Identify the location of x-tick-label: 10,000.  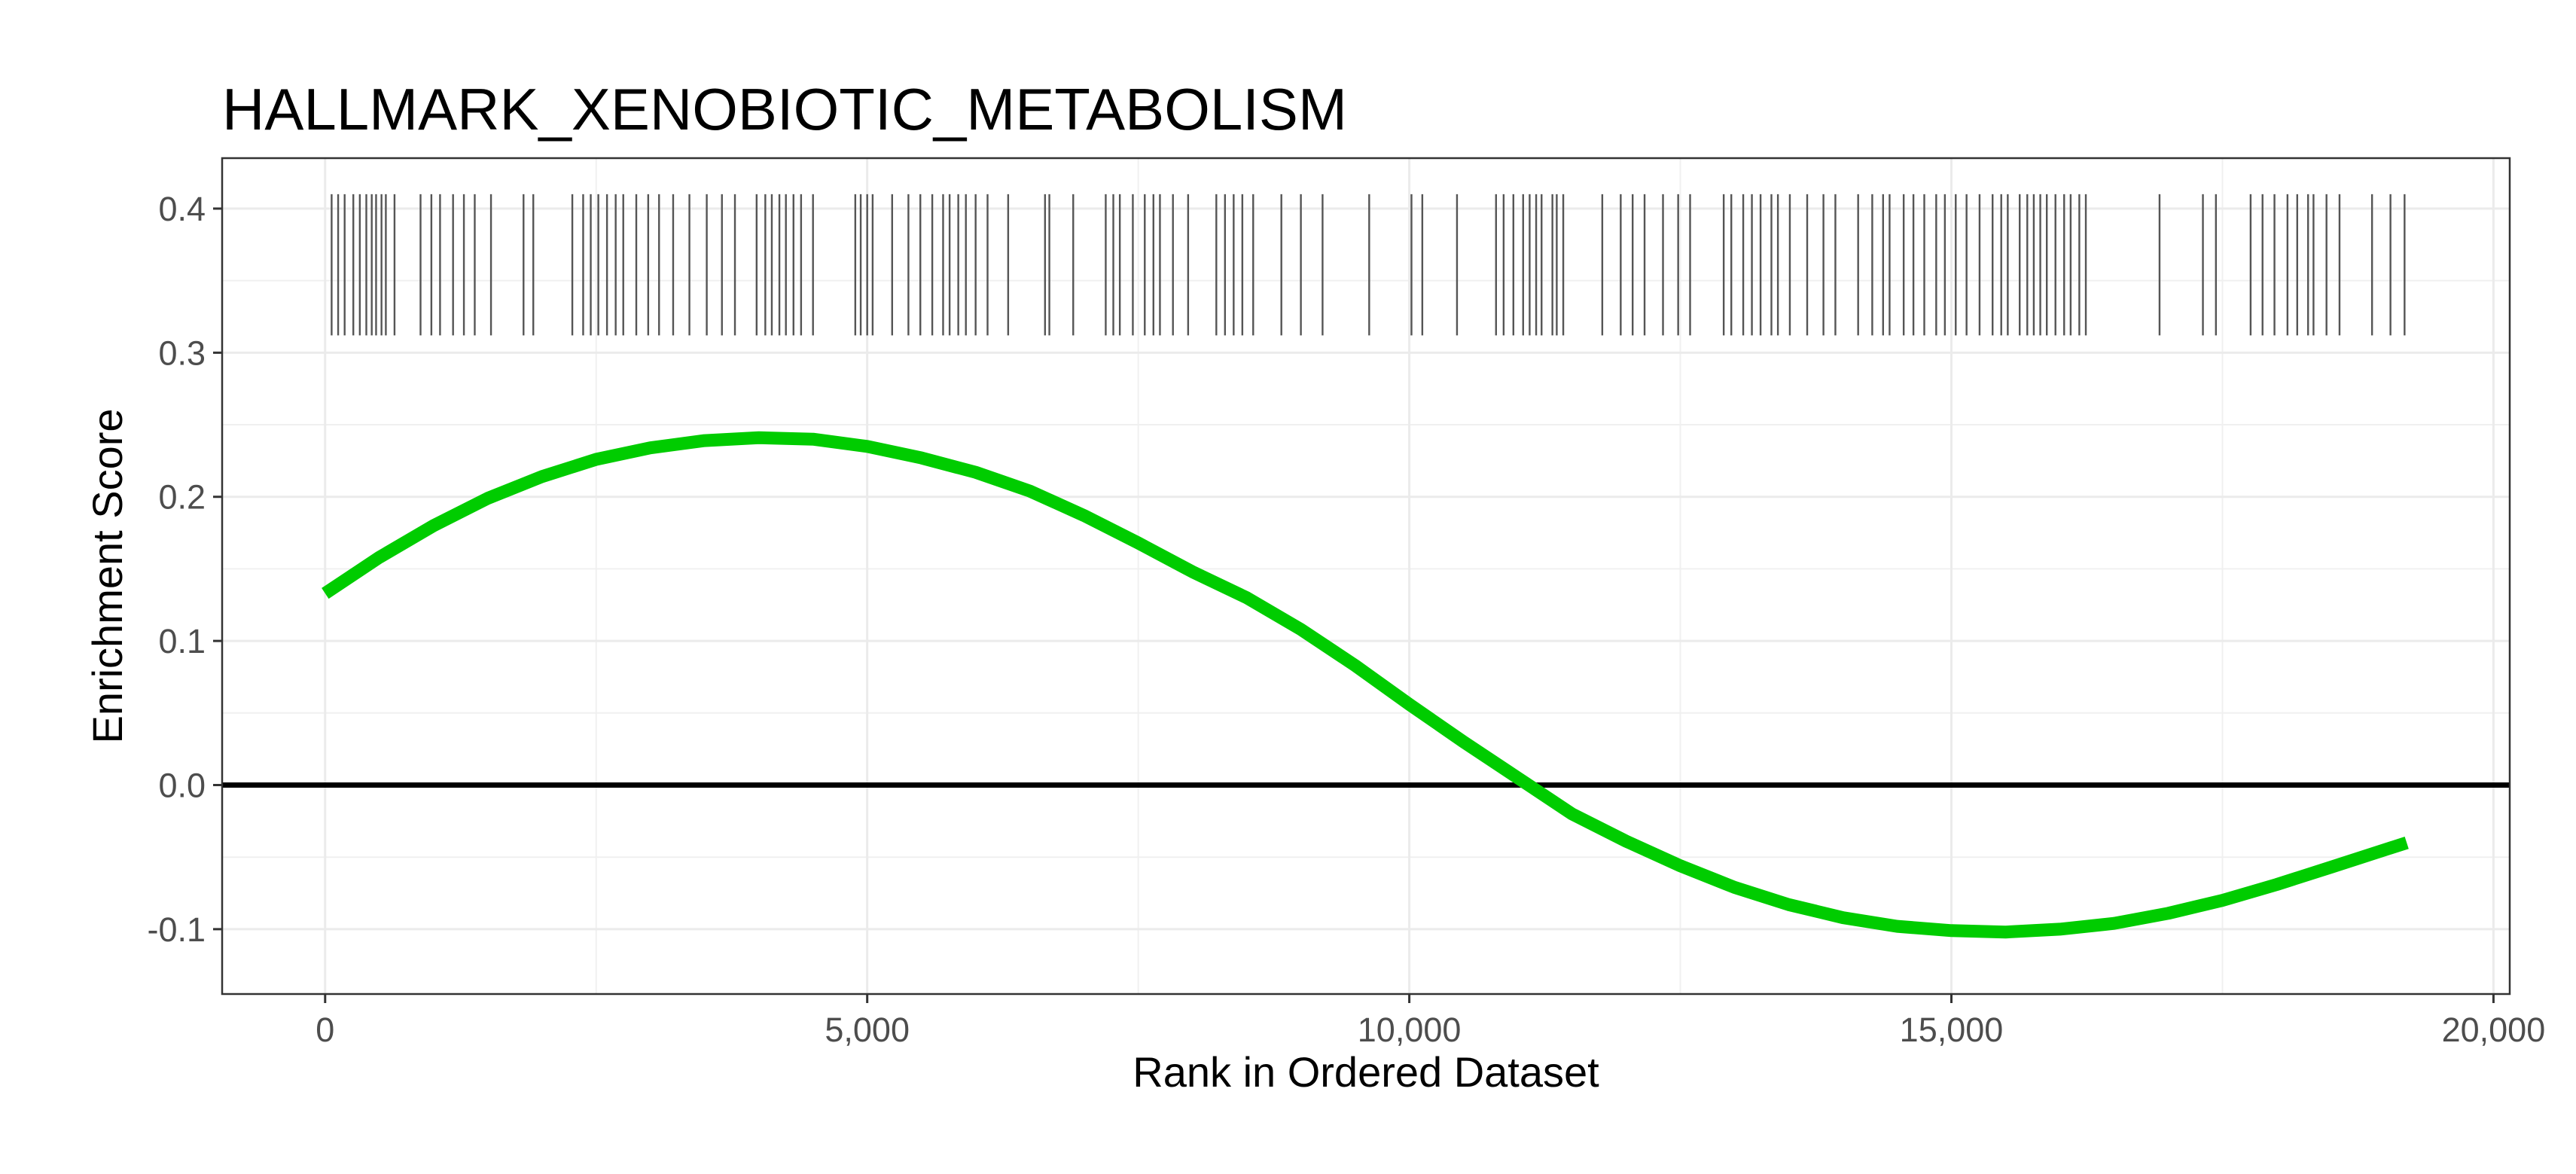
(1410, 1030).